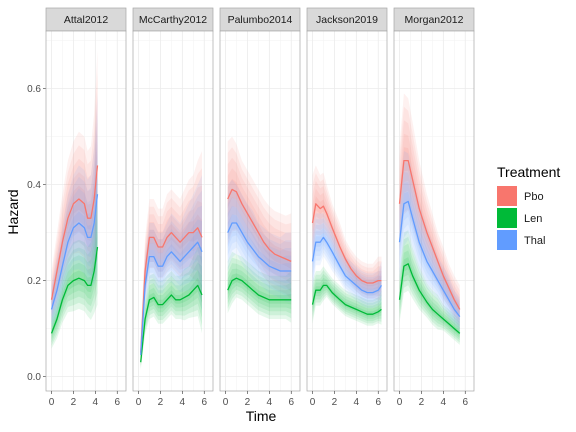  What do you see at coordinates (521, 240) in the screenshot?
I see `legend-item-Thal: Thal` at bounding box center [521, 240].